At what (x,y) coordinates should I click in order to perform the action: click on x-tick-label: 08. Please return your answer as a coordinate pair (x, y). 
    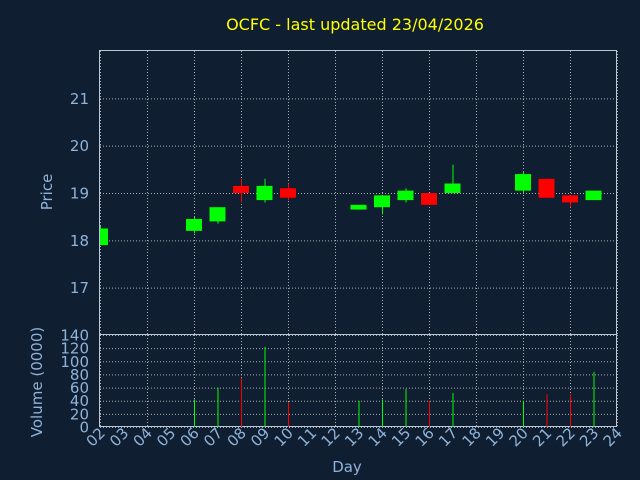
    Looking at the image, I should click on (237, 437).